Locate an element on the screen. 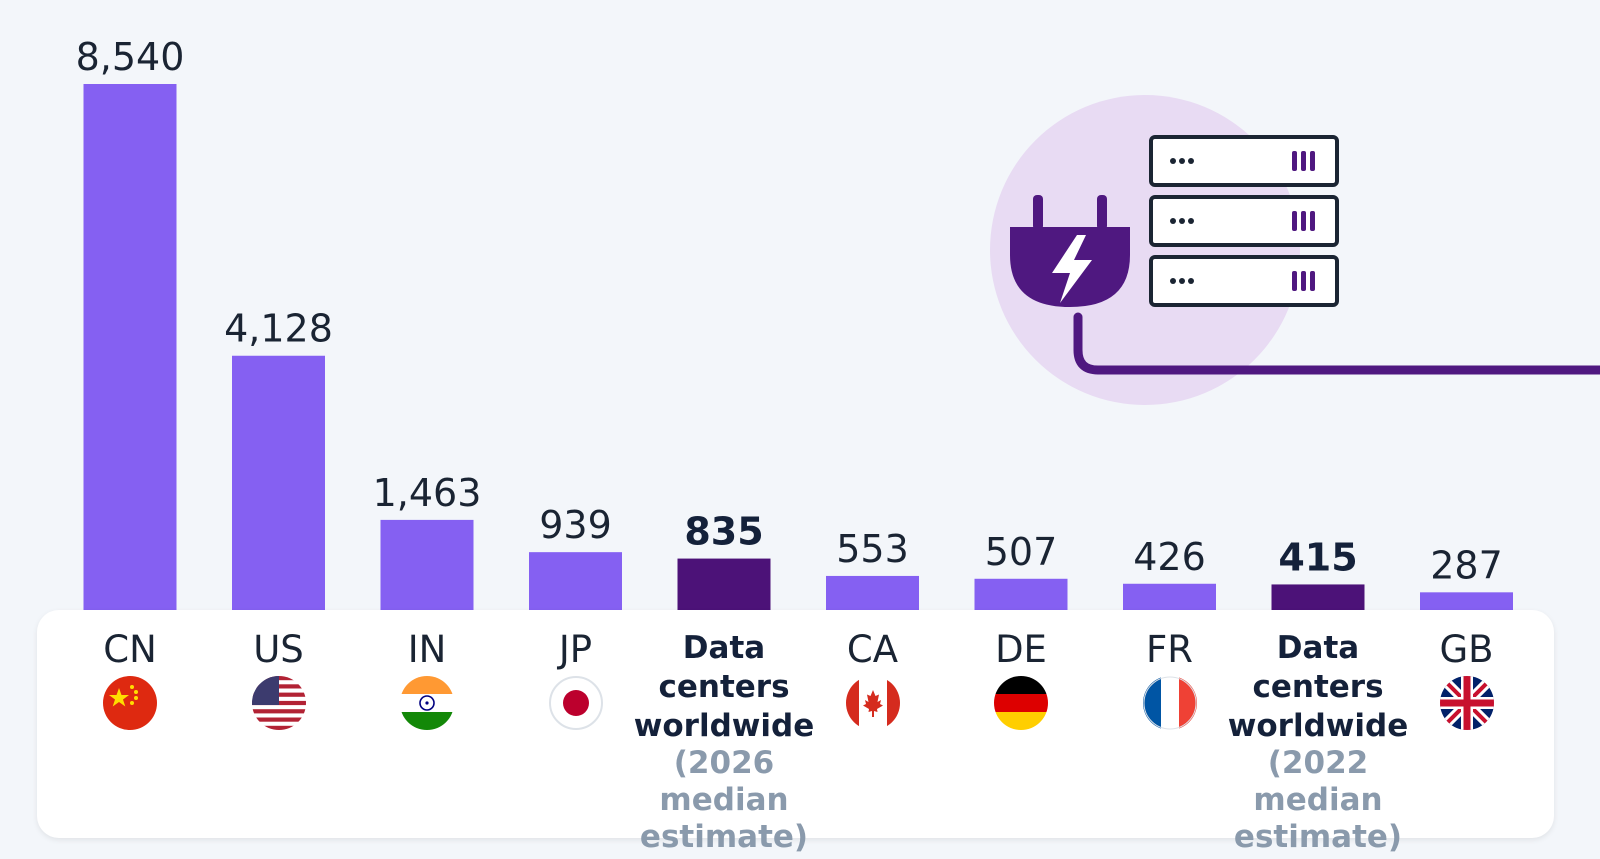 The height and width of the screenshot is (859, 1600). china-flag-icon is located at coordinates (130, 703).